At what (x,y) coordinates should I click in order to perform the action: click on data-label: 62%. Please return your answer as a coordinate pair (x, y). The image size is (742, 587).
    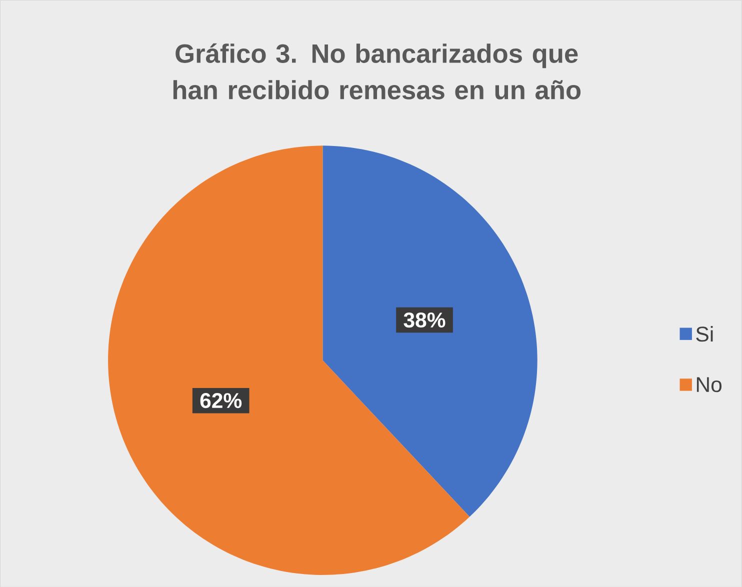
    Looking at the image, I should click on (221, 400).